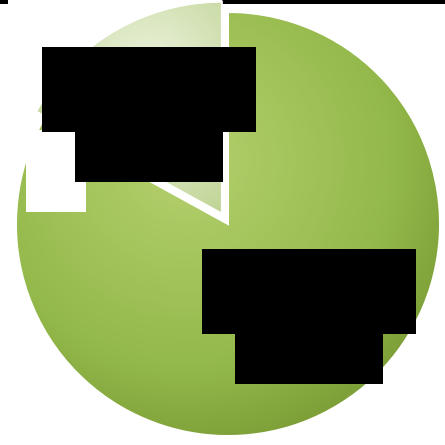 The height and width of the screenshot is (445, 445). Describe the element at coordinates (309, 316) in the screenshot. I see `label-group-1: 副生料 83%` at that location.